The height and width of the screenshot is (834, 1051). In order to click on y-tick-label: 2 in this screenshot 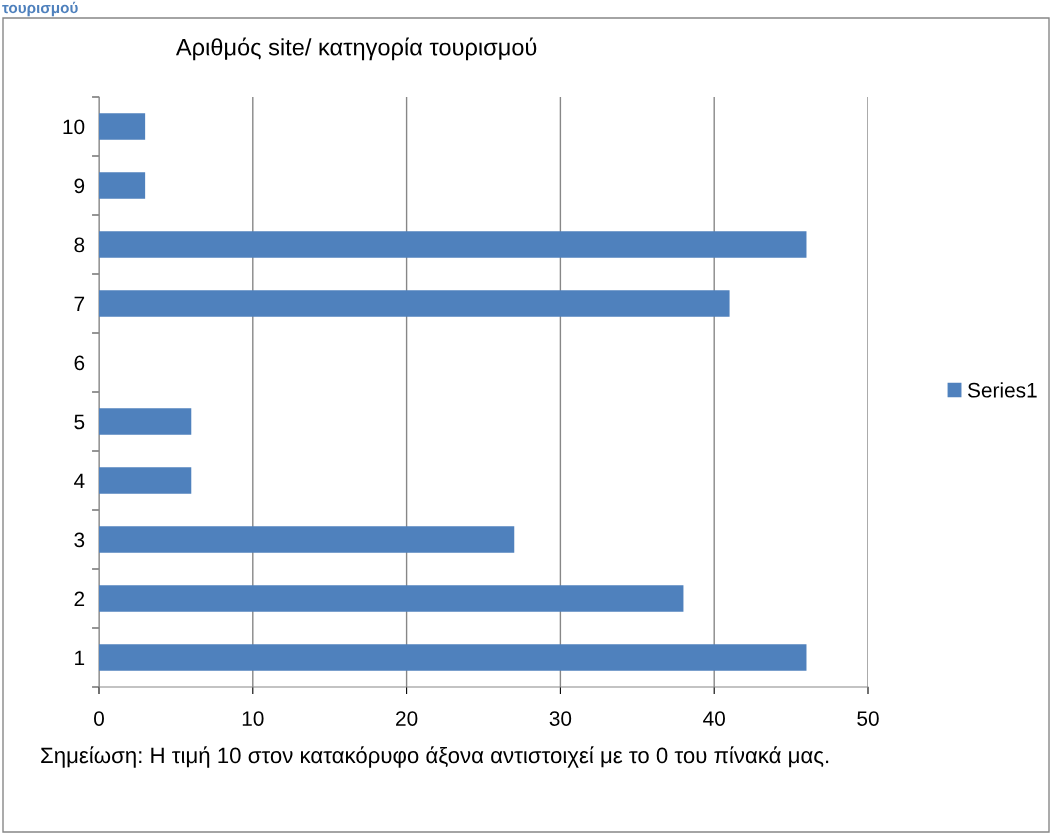, I will do `click(79, 599)`.